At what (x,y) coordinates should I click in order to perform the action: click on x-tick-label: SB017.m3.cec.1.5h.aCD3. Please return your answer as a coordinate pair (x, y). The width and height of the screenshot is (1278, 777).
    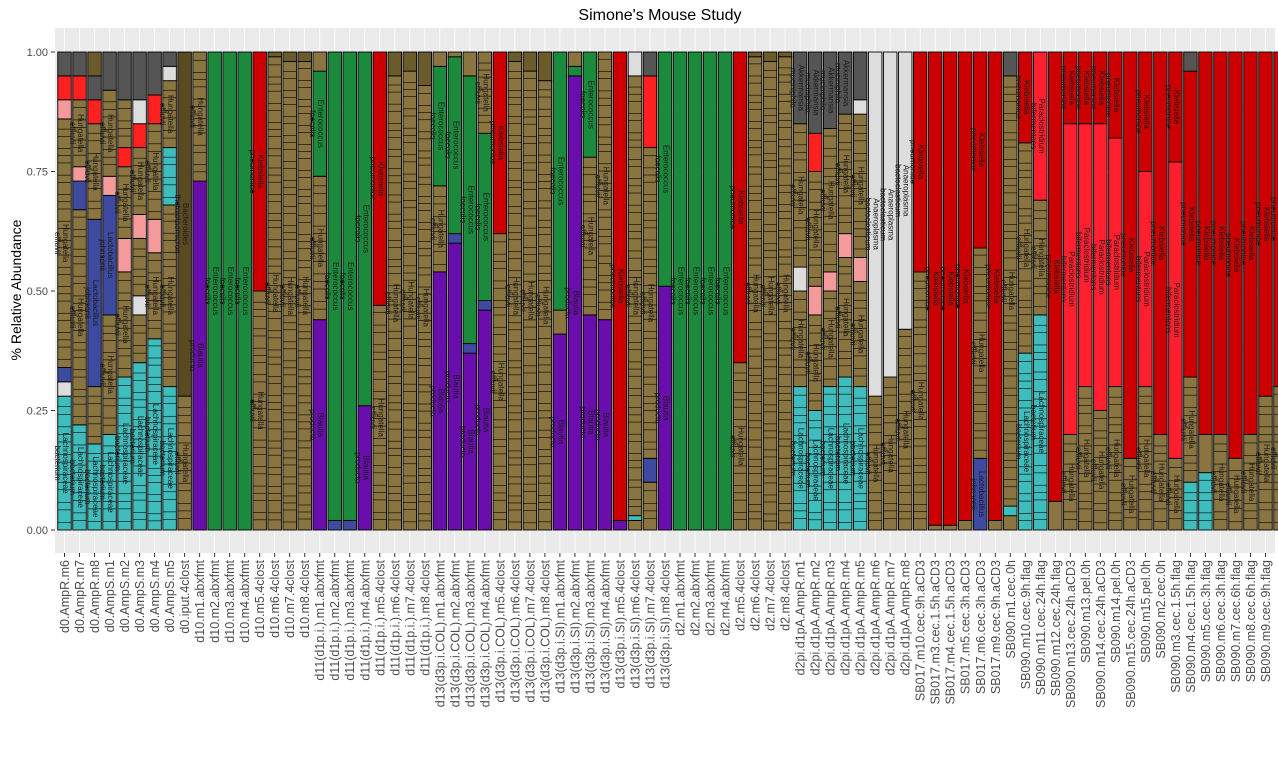
    Looking at the image, I should click on (936, 632).